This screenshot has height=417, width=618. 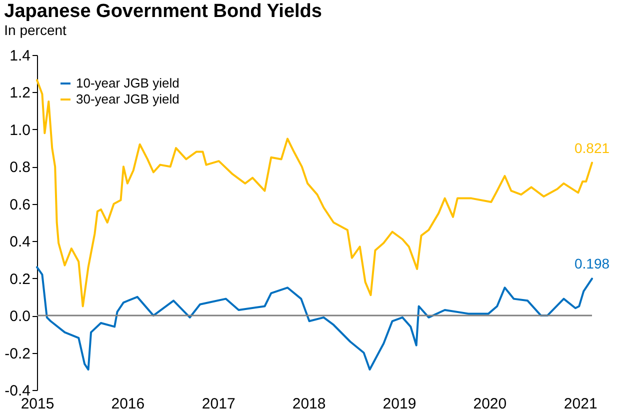 I want to click on y-tick-label: 0.2, so click(x=20, y=279).